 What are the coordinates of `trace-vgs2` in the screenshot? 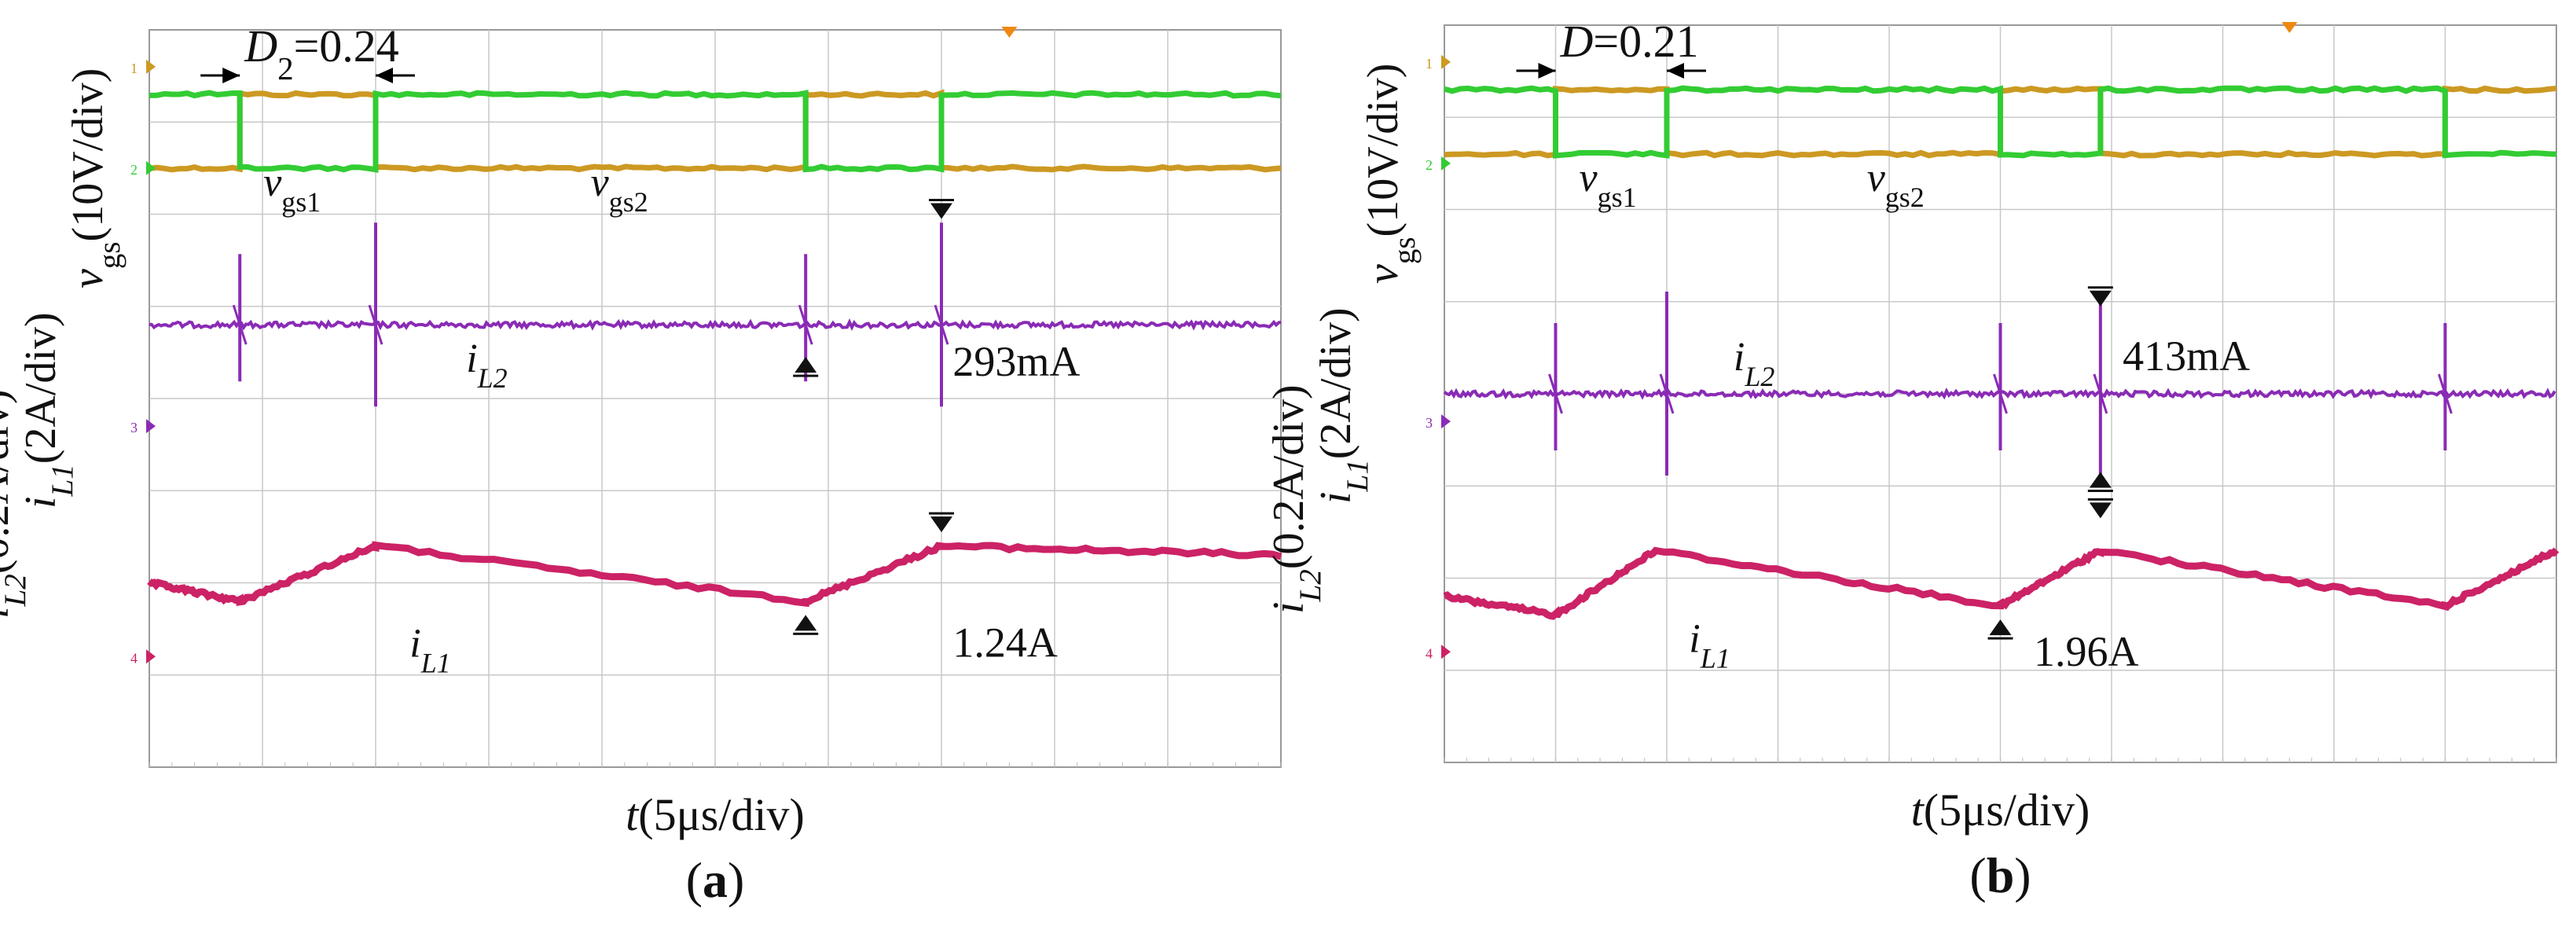 It's located at (715, 131).